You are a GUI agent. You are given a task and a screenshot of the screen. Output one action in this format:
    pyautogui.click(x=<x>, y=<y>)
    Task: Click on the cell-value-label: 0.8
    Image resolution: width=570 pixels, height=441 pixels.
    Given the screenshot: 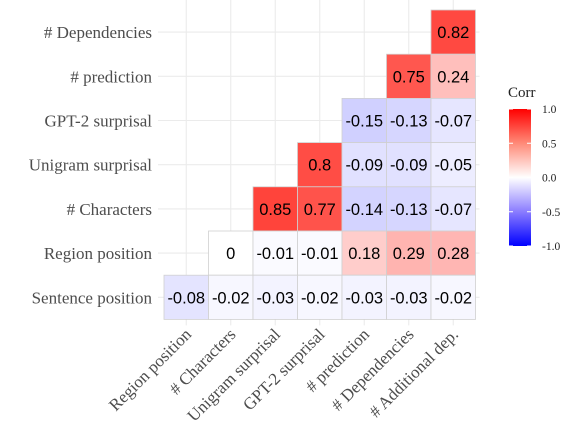 What is the action you would take?
    pyautogui.click(x=319, y=166)
    